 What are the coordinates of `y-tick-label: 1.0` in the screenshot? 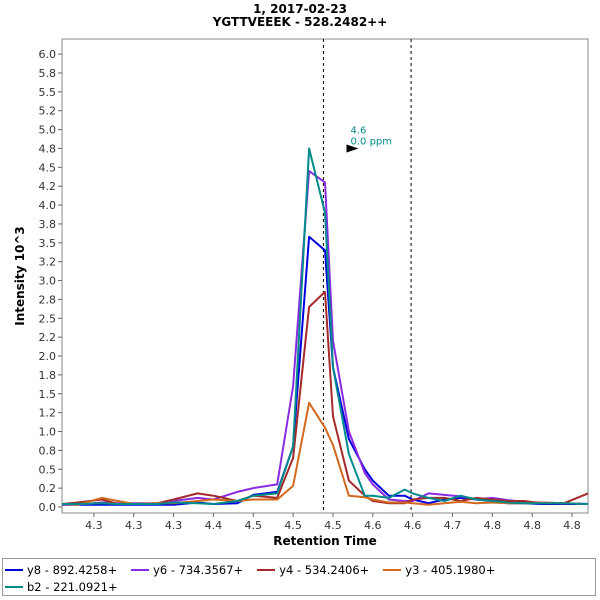 It's located at (48, 432).